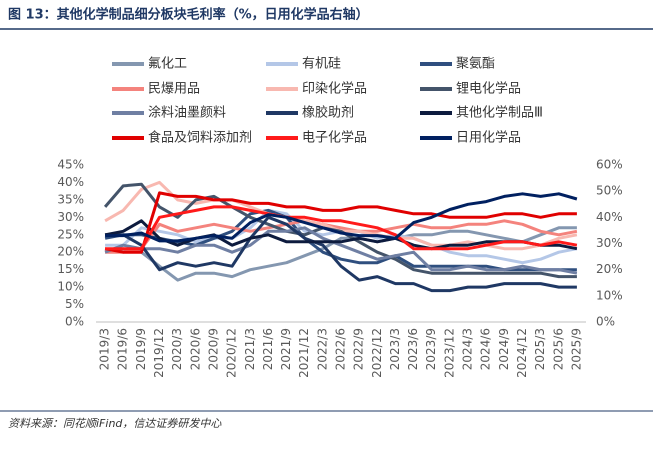 This screenshot has height=454, width=653. Describe the element at coordinates (232, 353) in the screenshot. I see `x-tick-label: 2020/12` at that location.